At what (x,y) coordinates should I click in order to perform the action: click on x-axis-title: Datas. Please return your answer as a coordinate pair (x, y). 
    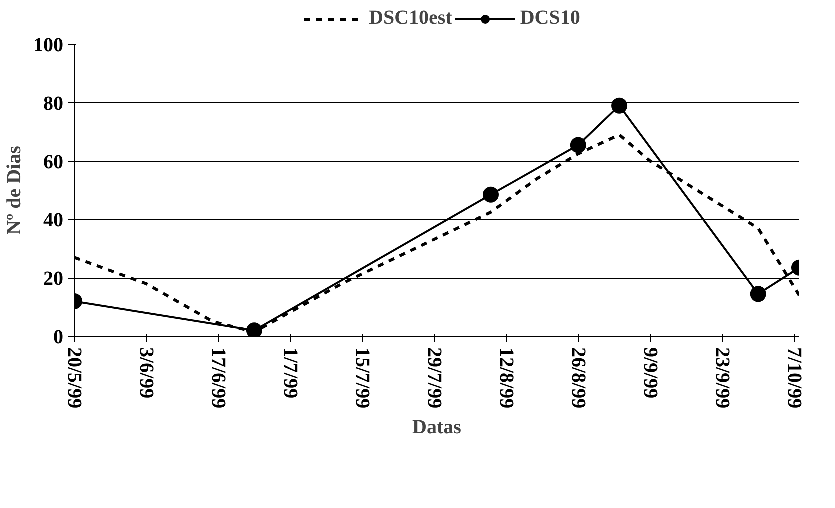
    Looking at the image, I should click on (437, 427).